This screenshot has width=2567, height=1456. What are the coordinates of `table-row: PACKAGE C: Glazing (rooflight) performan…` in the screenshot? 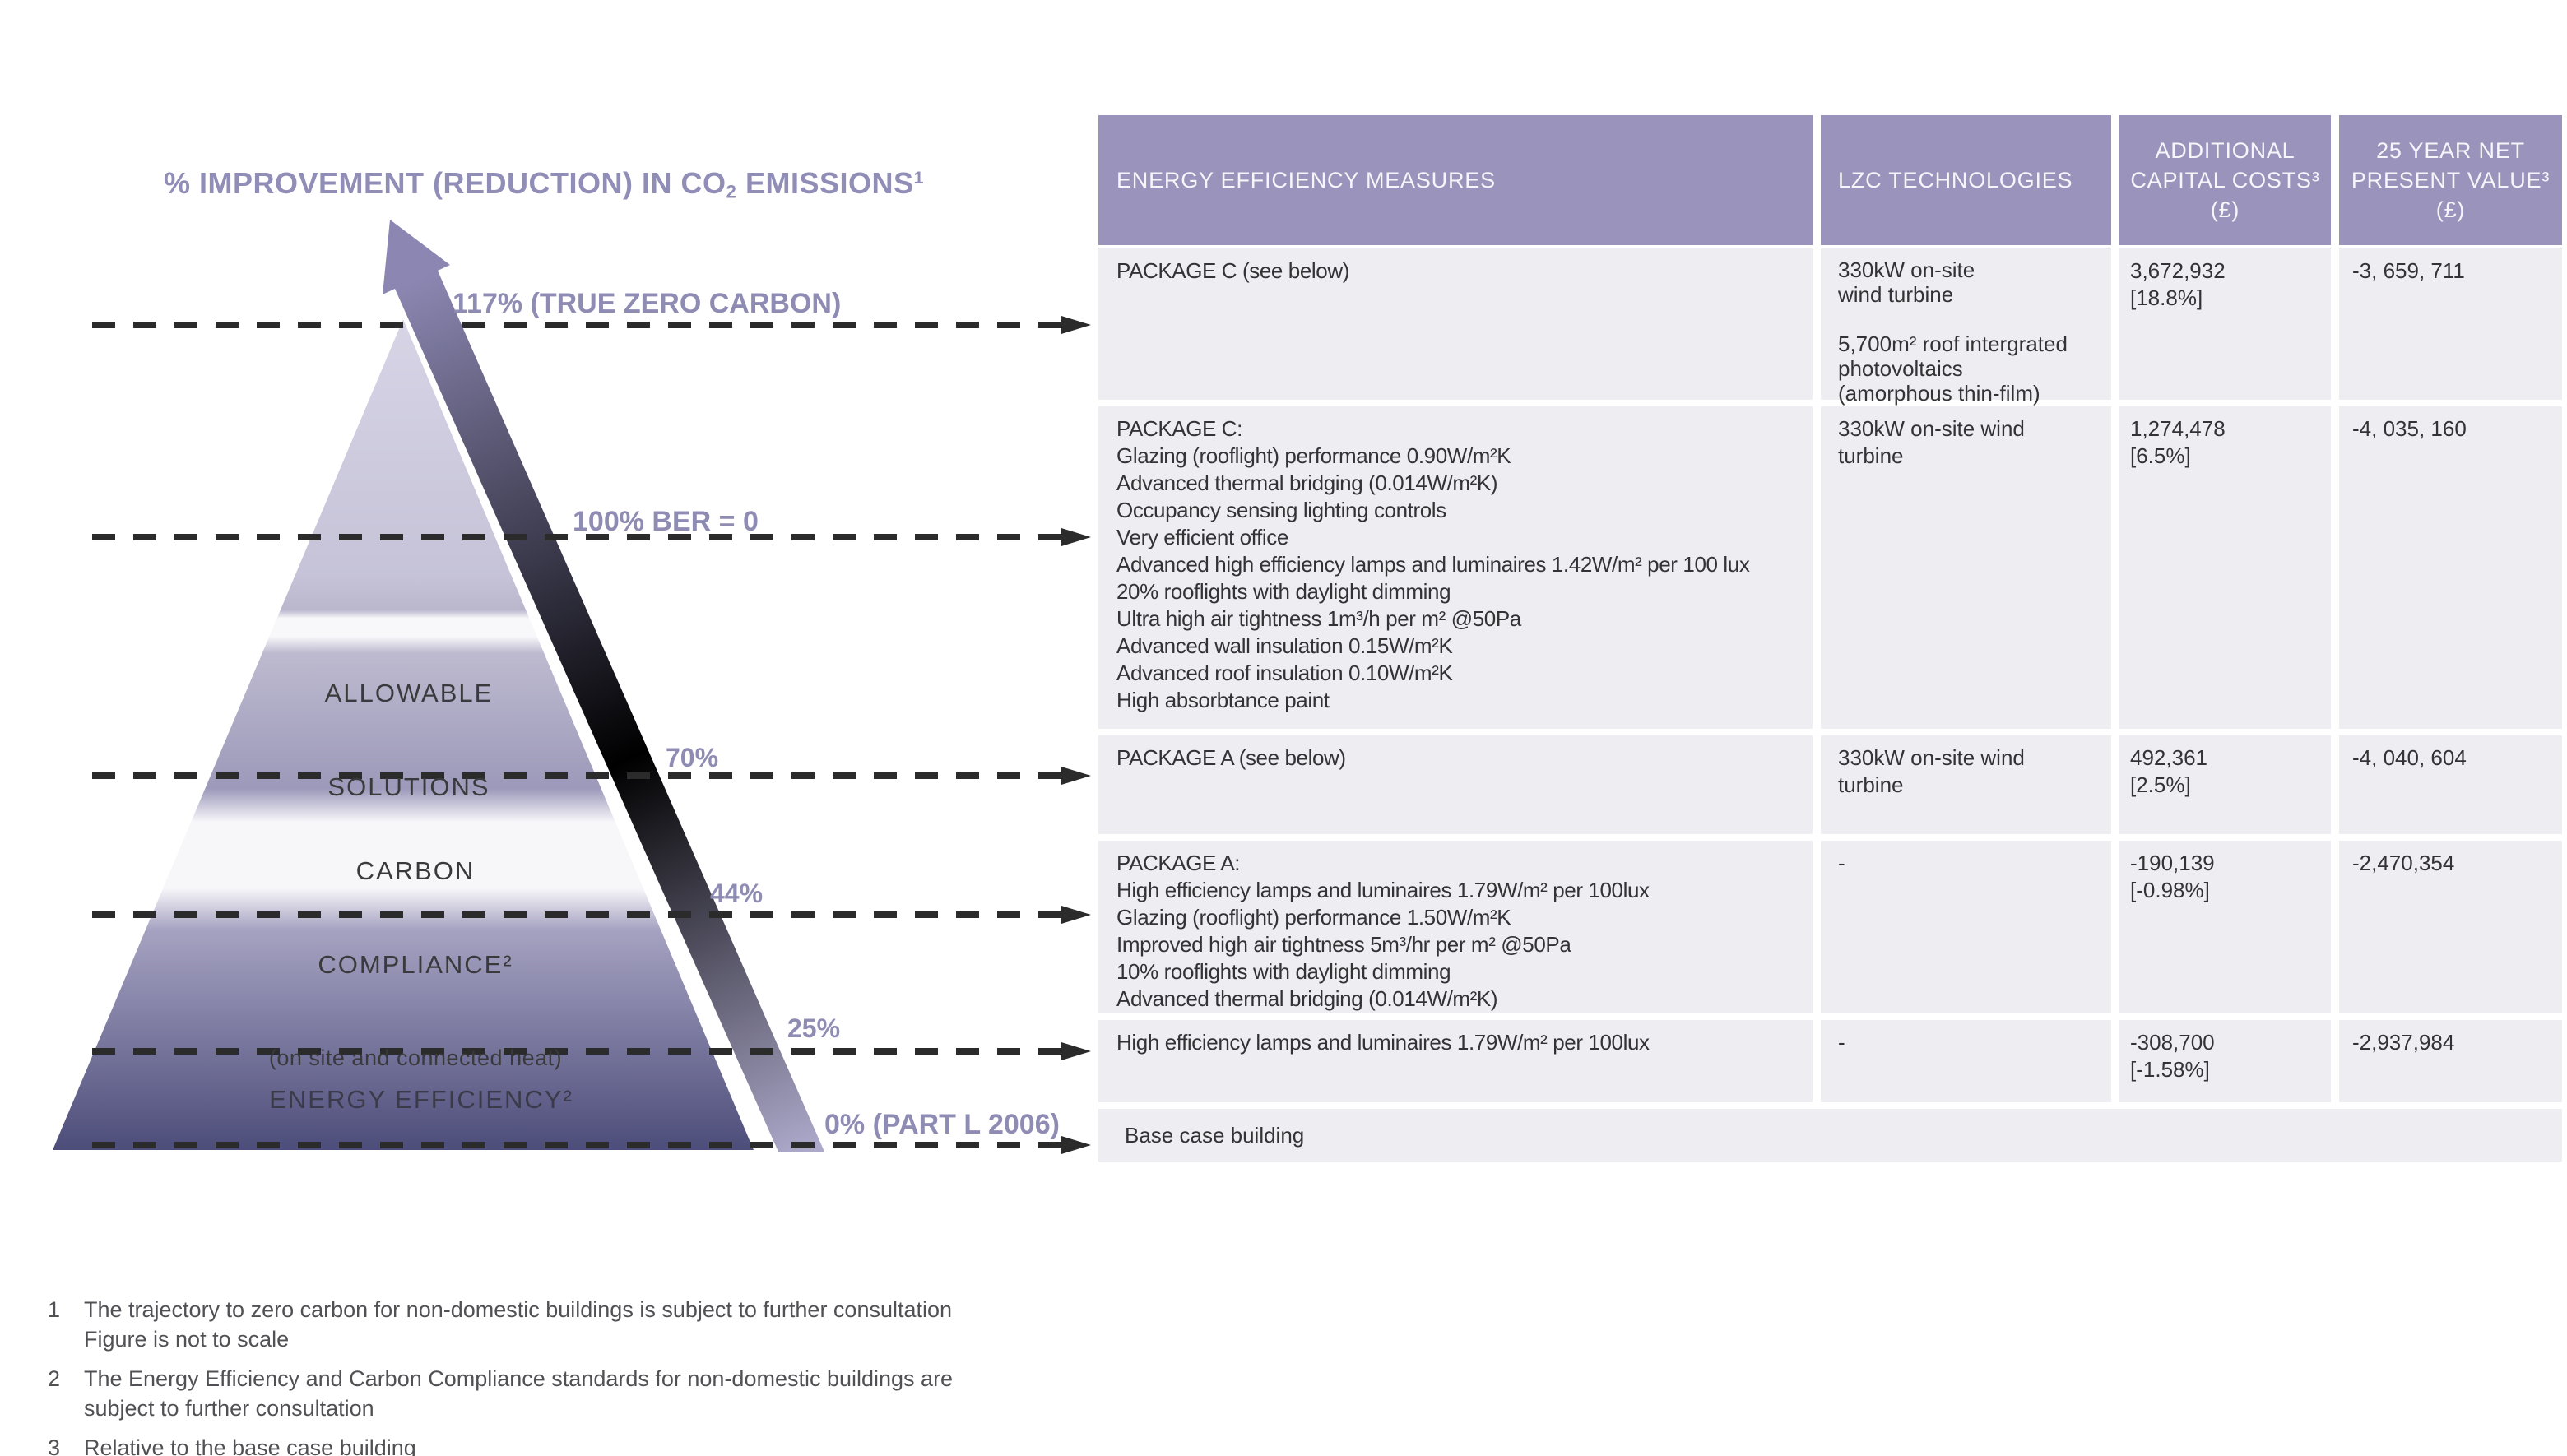 It's located at (1830, 567).